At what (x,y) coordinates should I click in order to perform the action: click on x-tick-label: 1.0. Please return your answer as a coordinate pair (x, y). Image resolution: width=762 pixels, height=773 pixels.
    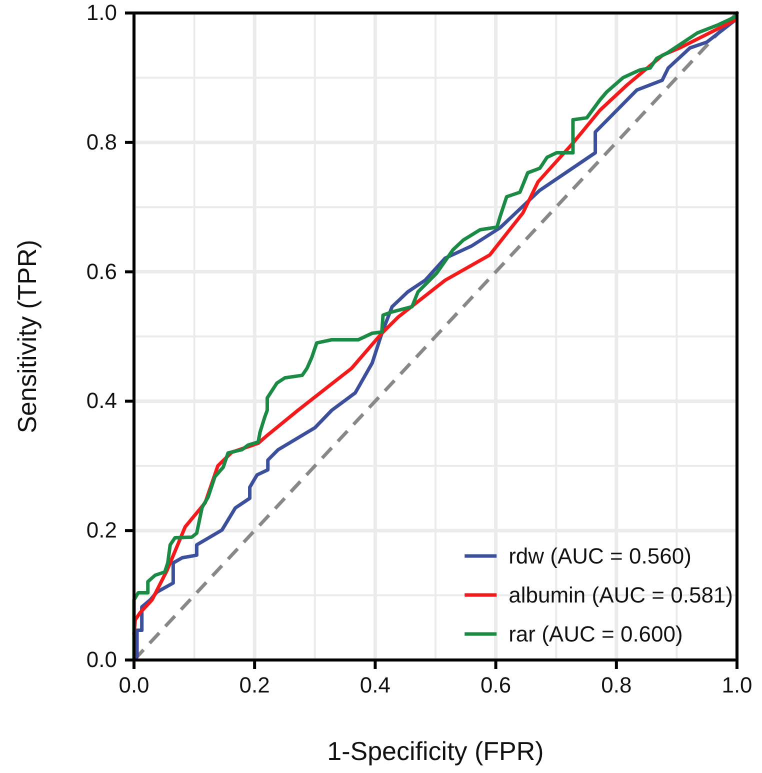
    Looking at the image, I should click on (737, 685).